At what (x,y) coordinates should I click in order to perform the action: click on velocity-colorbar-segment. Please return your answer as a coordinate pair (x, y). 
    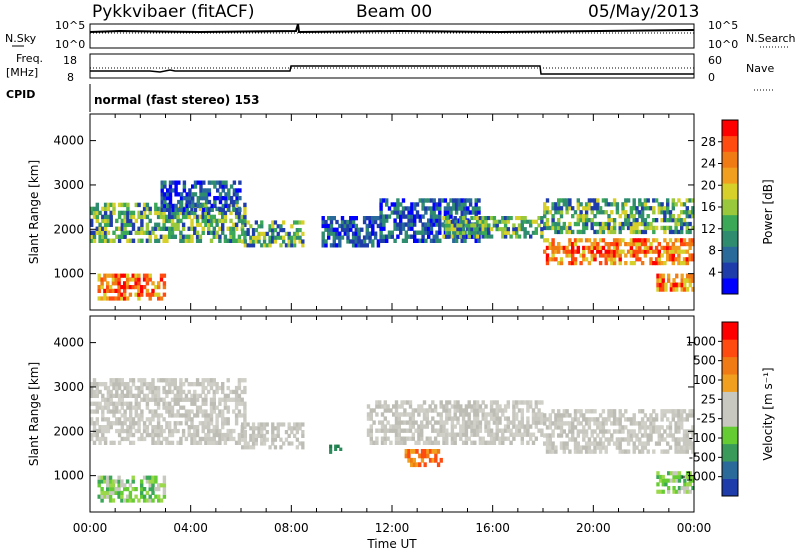
    Looking at the image, I should click on (730, 487).